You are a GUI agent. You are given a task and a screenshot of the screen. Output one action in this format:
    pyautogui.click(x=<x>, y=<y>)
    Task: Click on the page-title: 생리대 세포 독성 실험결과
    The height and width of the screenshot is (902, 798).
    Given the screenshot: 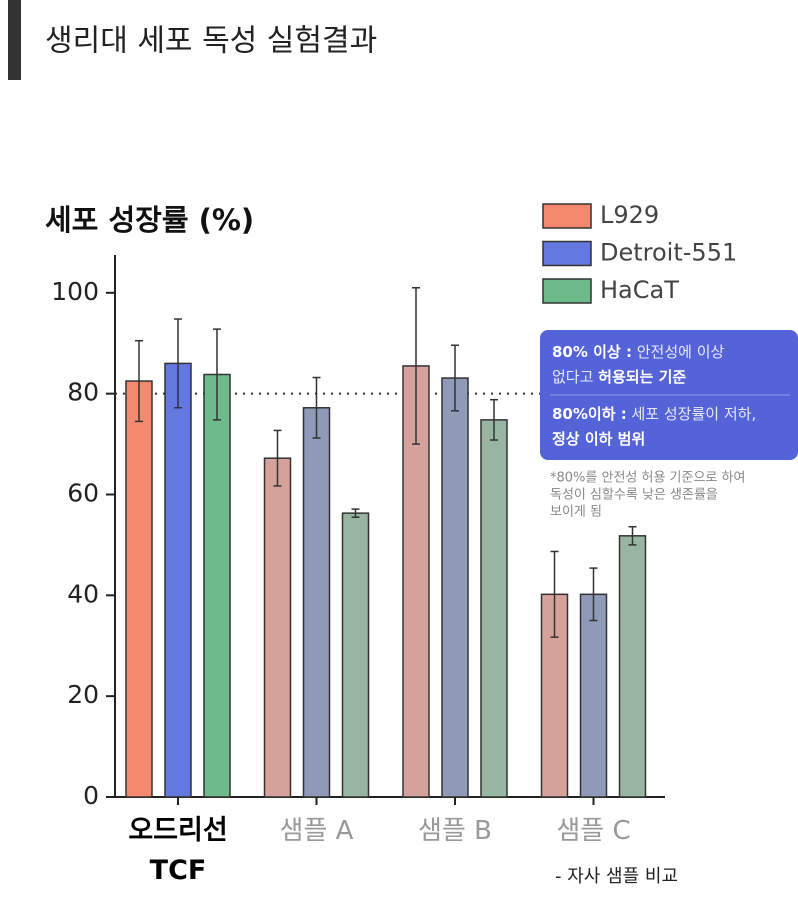 What is the action you would take?
    pyautogui.click(x=211, y=41)
    